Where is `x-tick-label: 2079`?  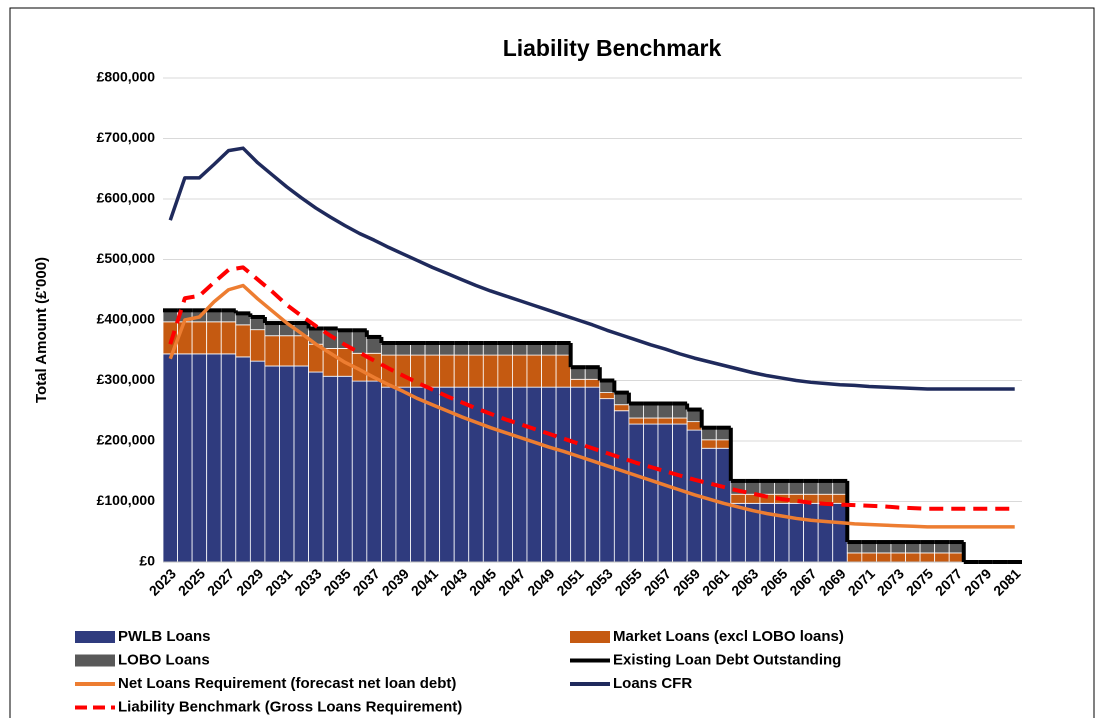 x-tick-label: 2079 is located at coordinates (977, 581).